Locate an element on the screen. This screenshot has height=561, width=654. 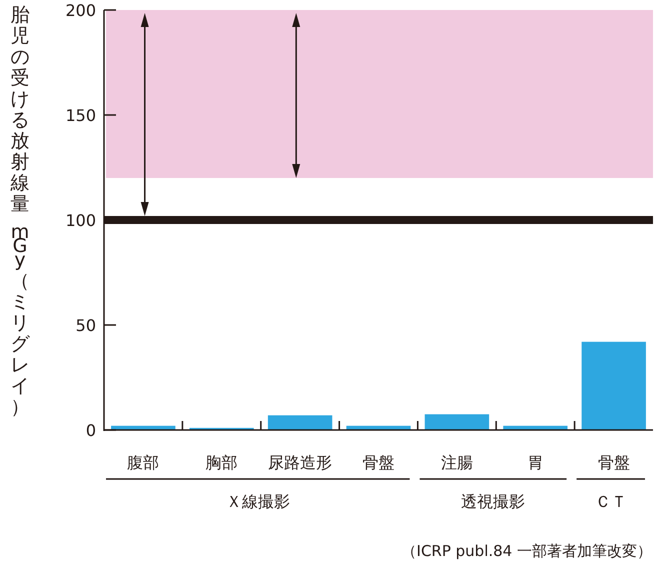
text: 透視撮影 is located at coordinates (493, 501).